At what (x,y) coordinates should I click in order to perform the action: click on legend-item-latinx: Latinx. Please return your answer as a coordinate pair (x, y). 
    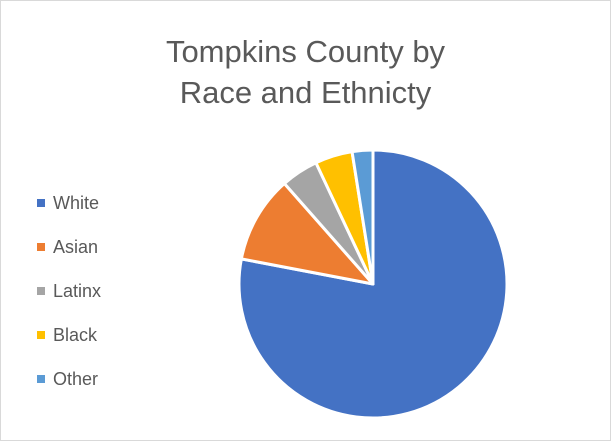
    Looking at the image, I should click on (92, 291).